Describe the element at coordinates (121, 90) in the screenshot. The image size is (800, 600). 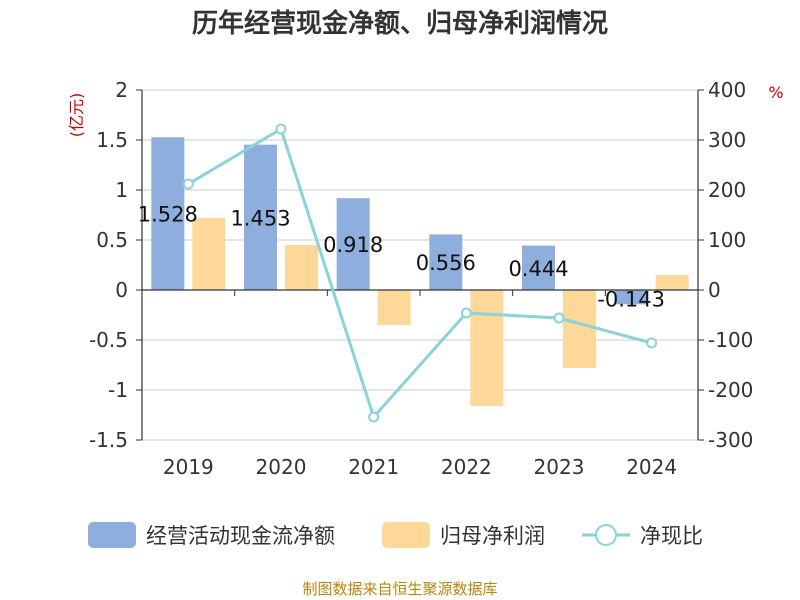
I see `left-tick-label: 2` at that location.